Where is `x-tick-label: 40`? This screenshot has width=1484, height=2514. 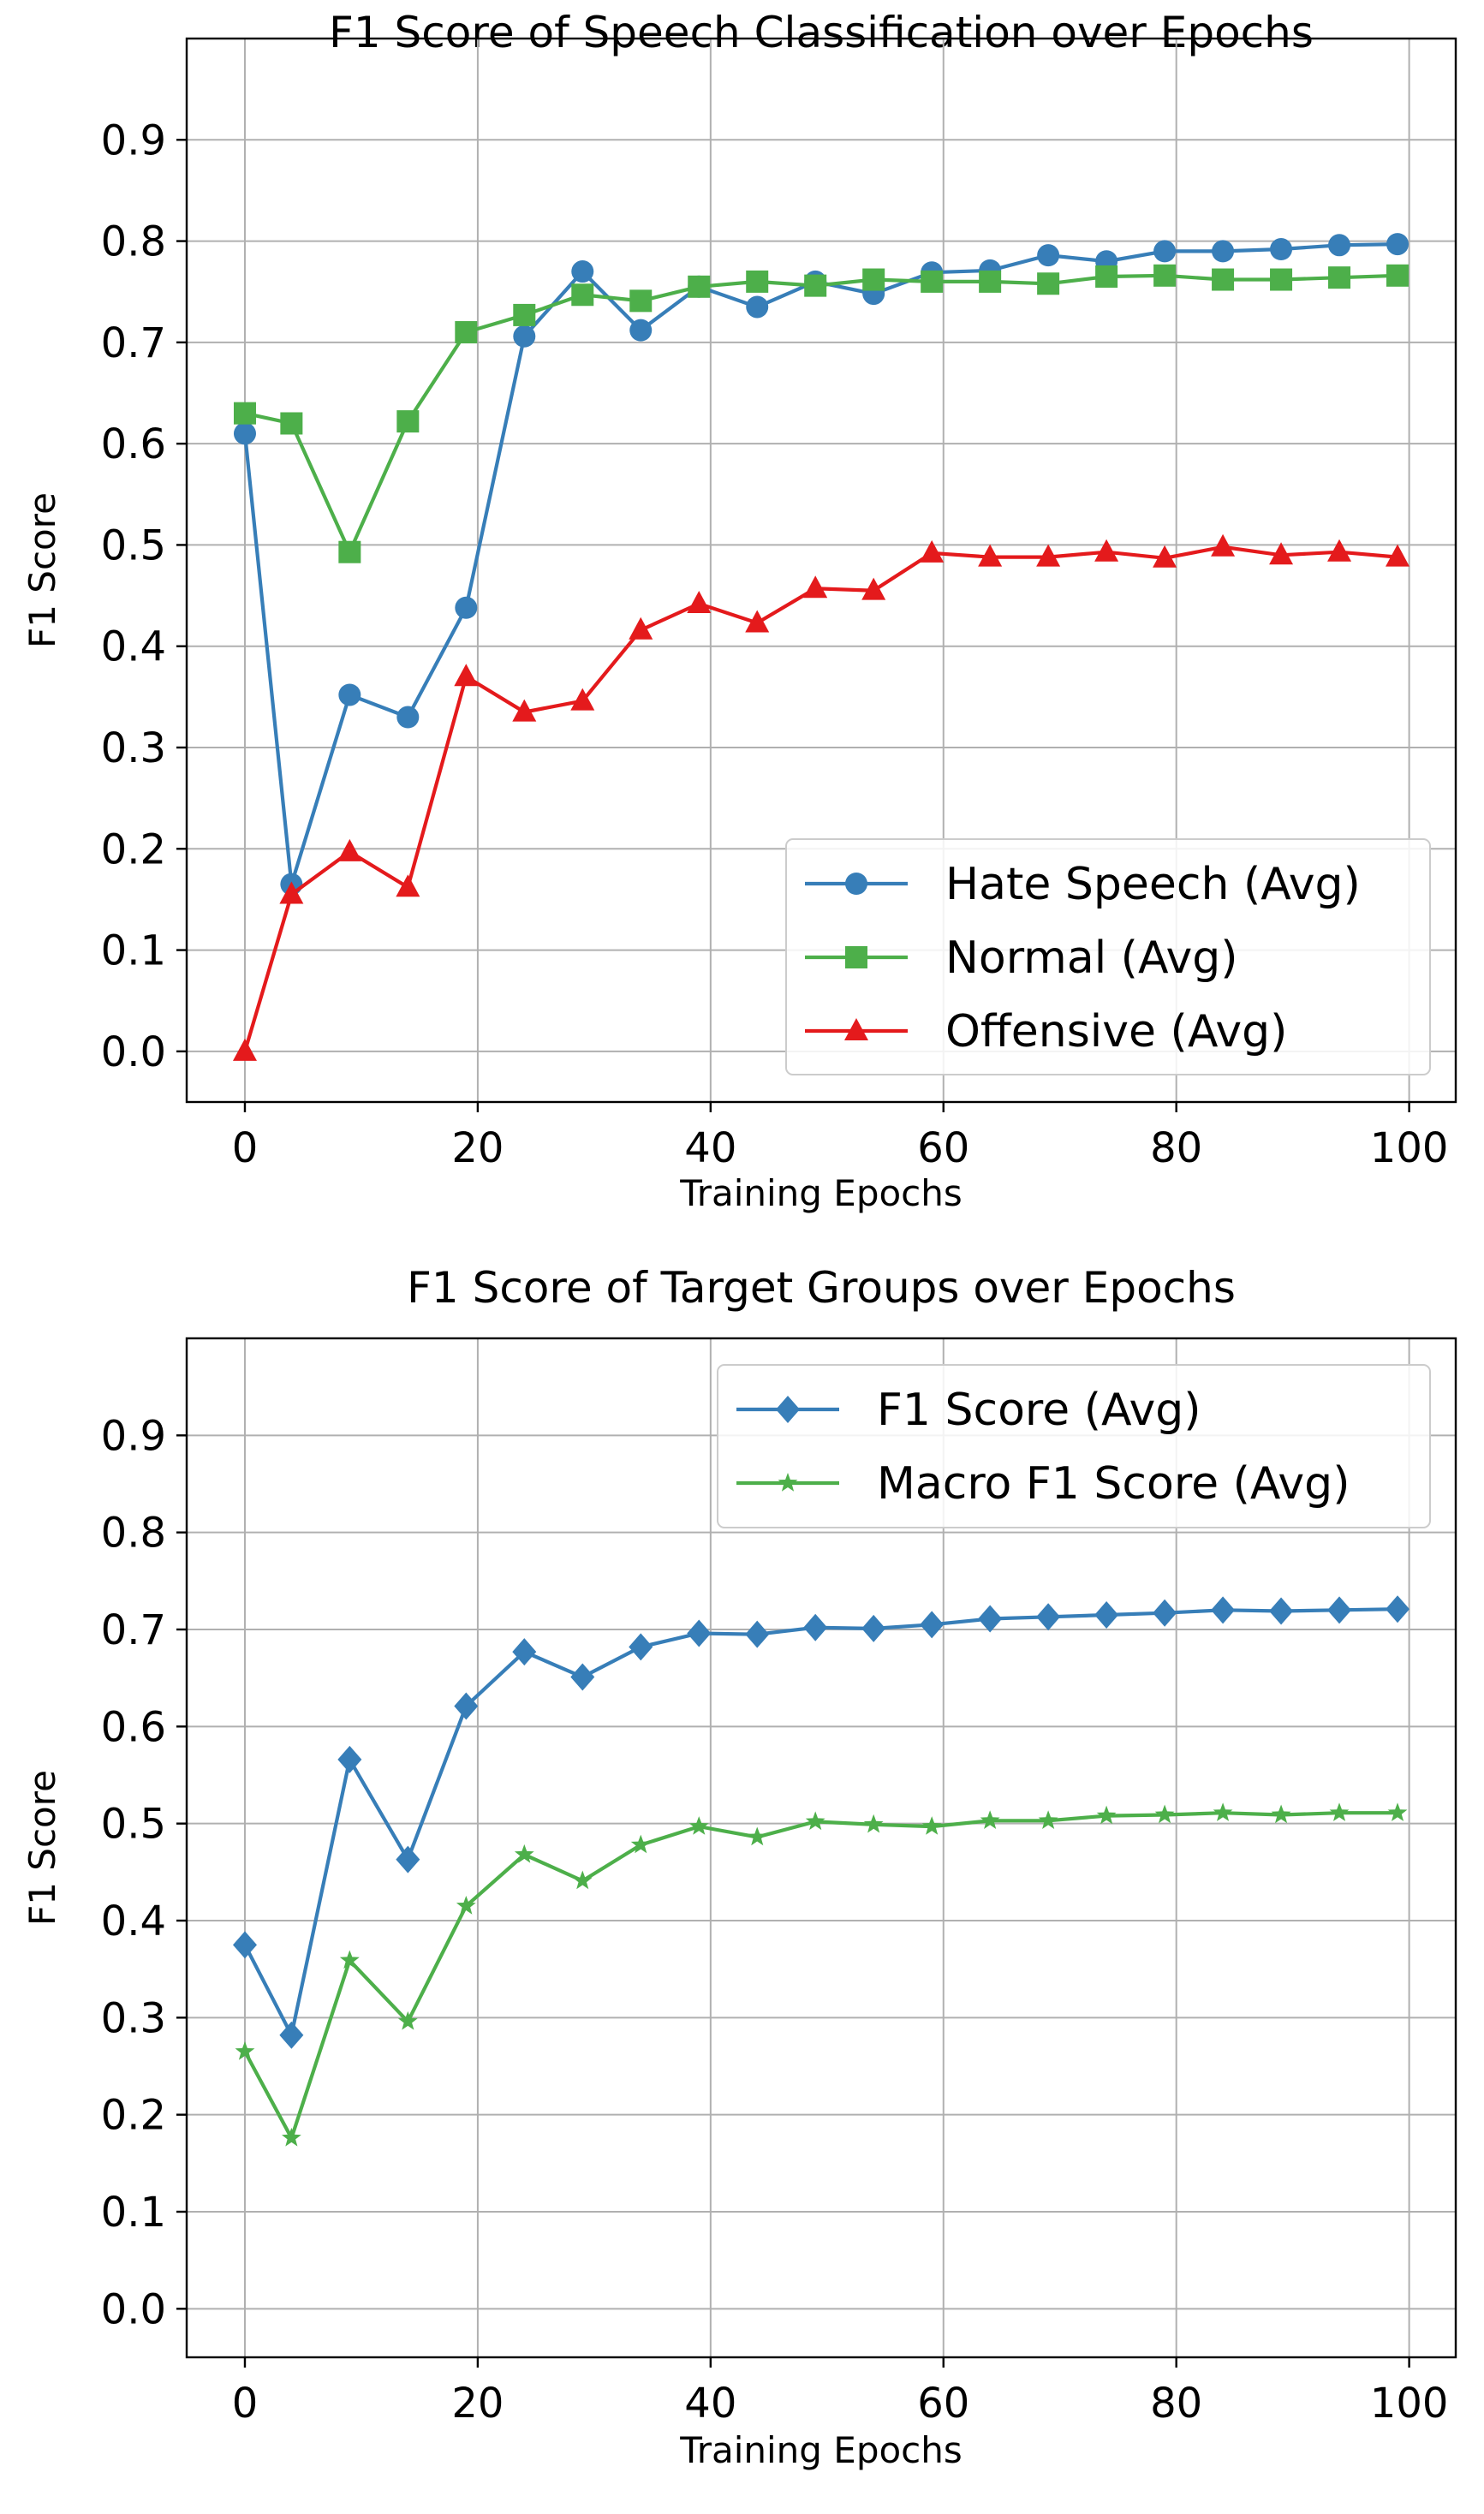 x-tick-label: 40 is located at coordinates (710, 1148).